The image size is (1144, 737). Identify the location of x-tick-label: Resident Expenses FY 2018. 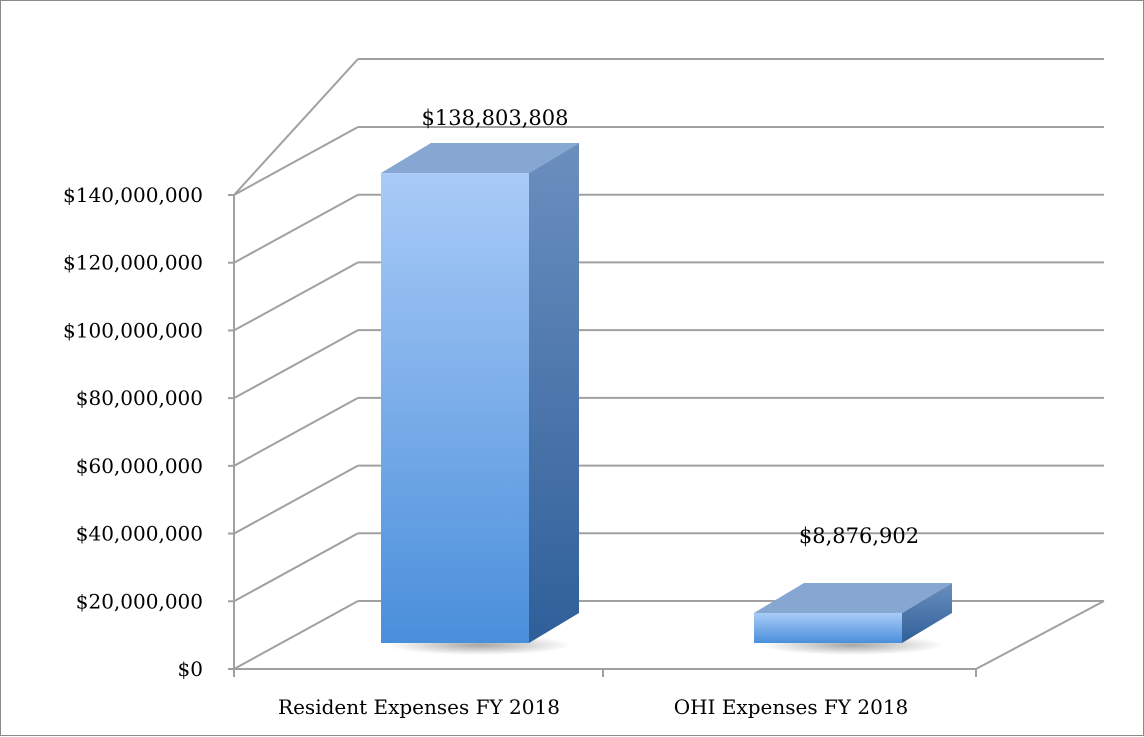
(419, 707).